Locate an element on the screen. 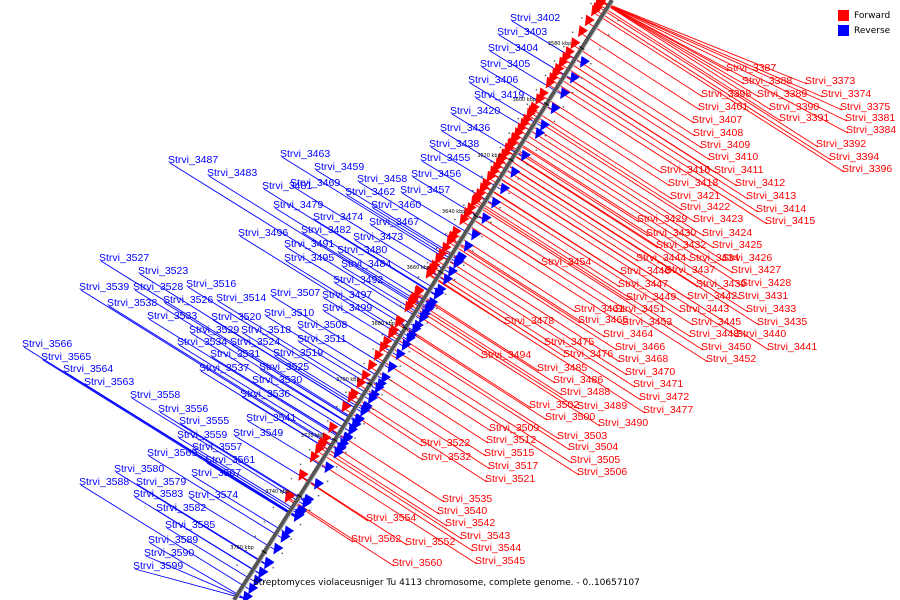  gene-label-strvi_3582: Strvi_3582 is located at coordinates (181, 508).